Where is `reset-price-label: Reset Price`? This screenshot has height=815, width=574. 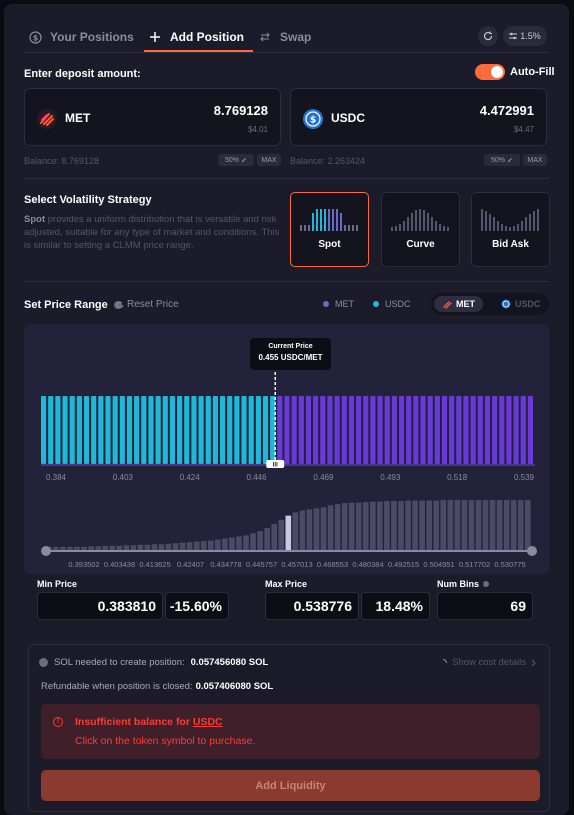 reset-price-label: Reset Price is located at coordinates (153, 304).